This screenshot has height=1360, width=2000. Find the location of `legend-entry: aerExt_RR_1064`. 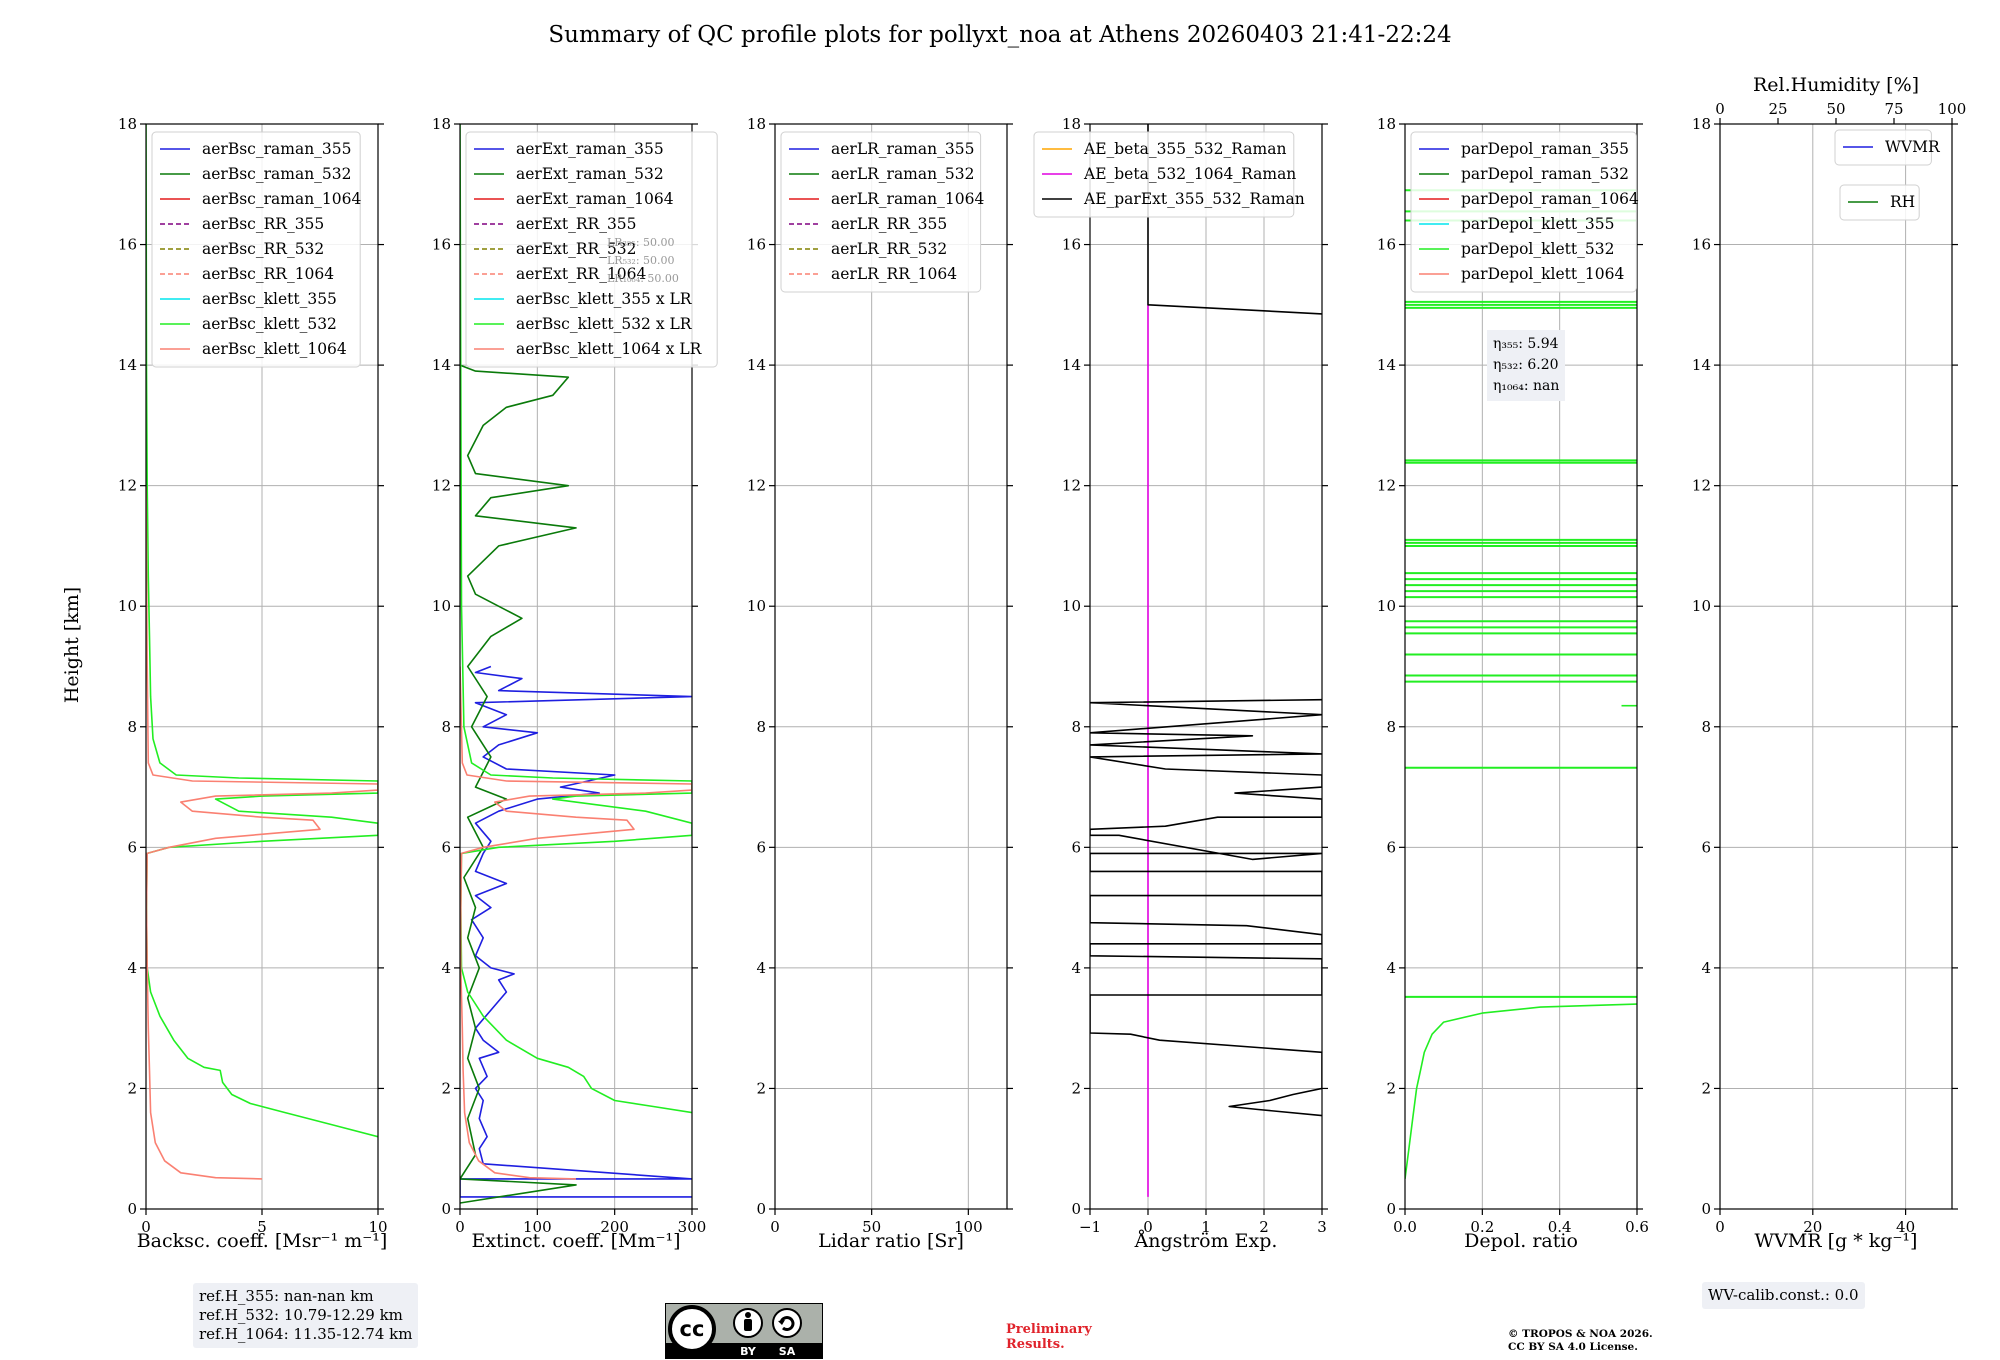

legend-entry: aerExt_RR_1064 is located at coordinates (581, 274).